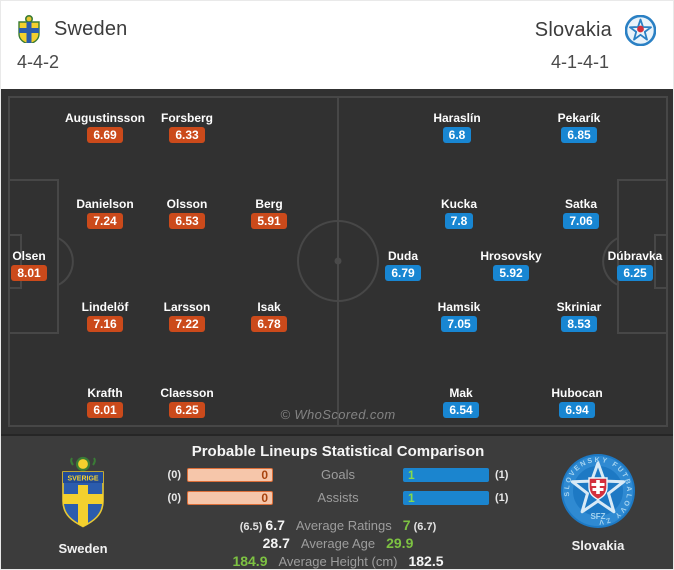  I want to click on away-team-header: Slovakia, so click(595, 30).